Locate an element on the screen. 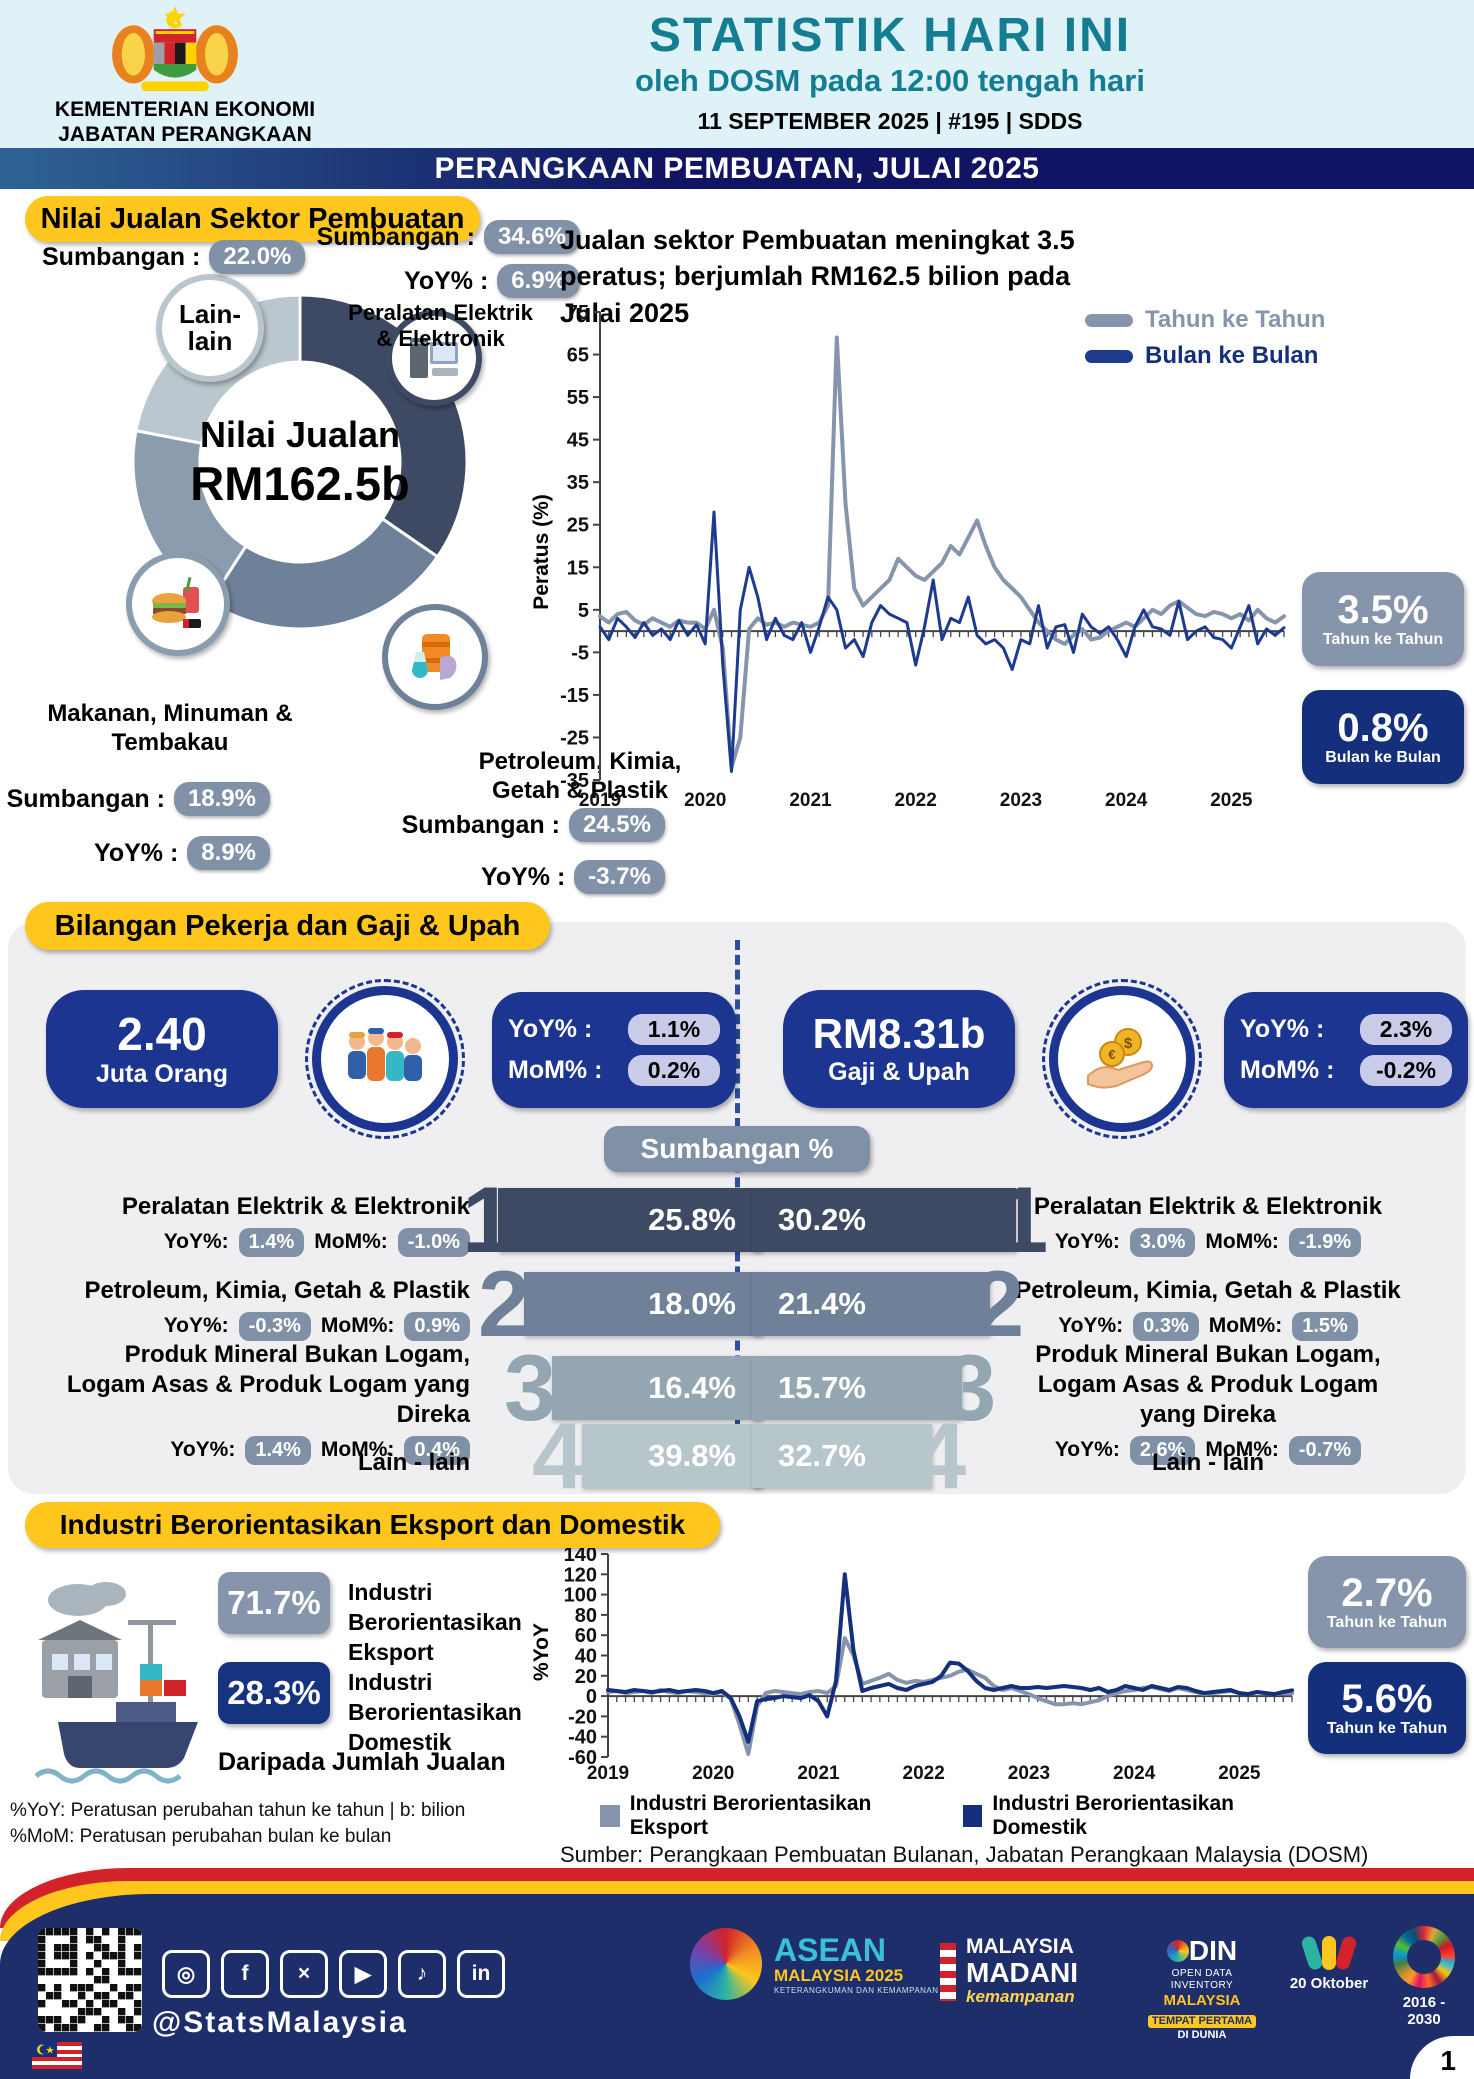 Image resolution: width=1474 pixels, height=2079 pixels. legend-swatch-yoy is located at coordinates (1109, 320).